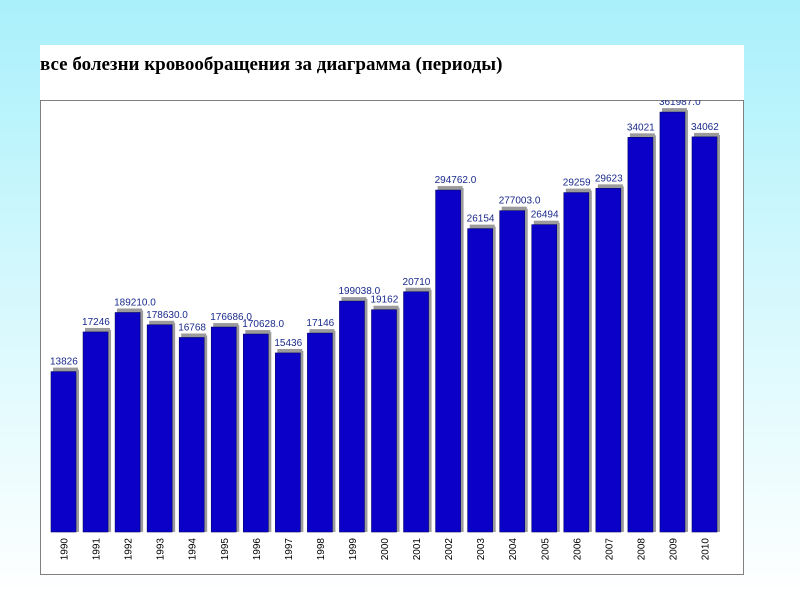  I want to click on data-label-2001: 20710, so click(417, 282).